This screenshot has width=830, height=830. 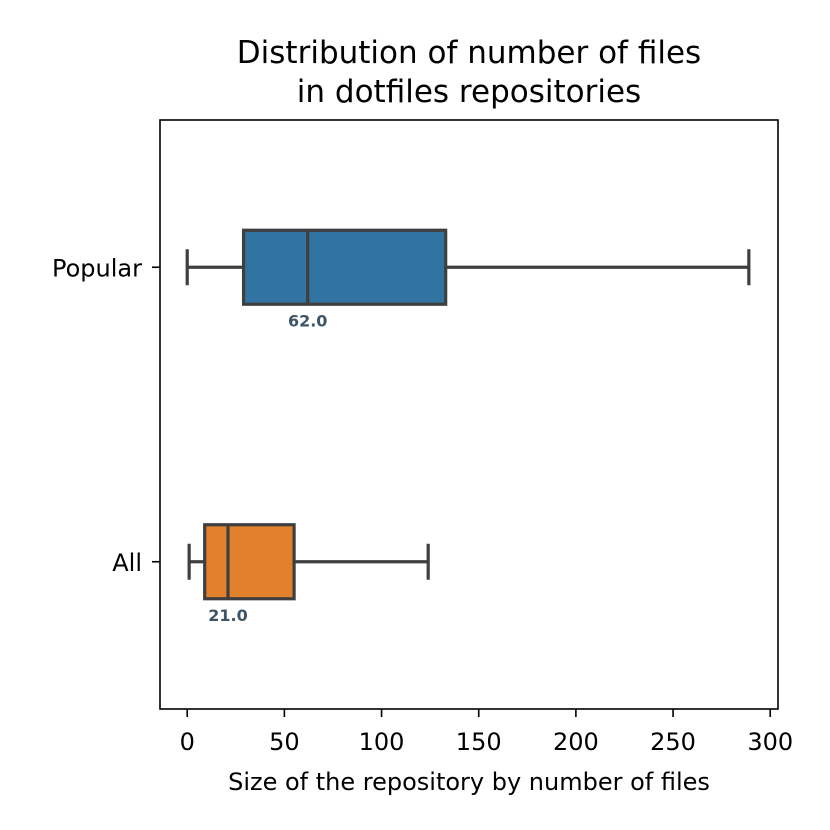 What do you see at coordinates (308, 574) in the screenshot?
I see `box-group-all: 21.0` at bounding box center [308, 574].